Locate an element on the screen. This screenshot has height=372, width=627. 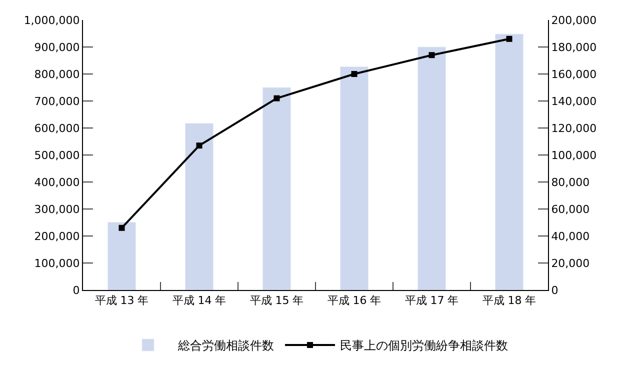
x-tick-label: 平成 13 年 is located at coordinates (121, 301).